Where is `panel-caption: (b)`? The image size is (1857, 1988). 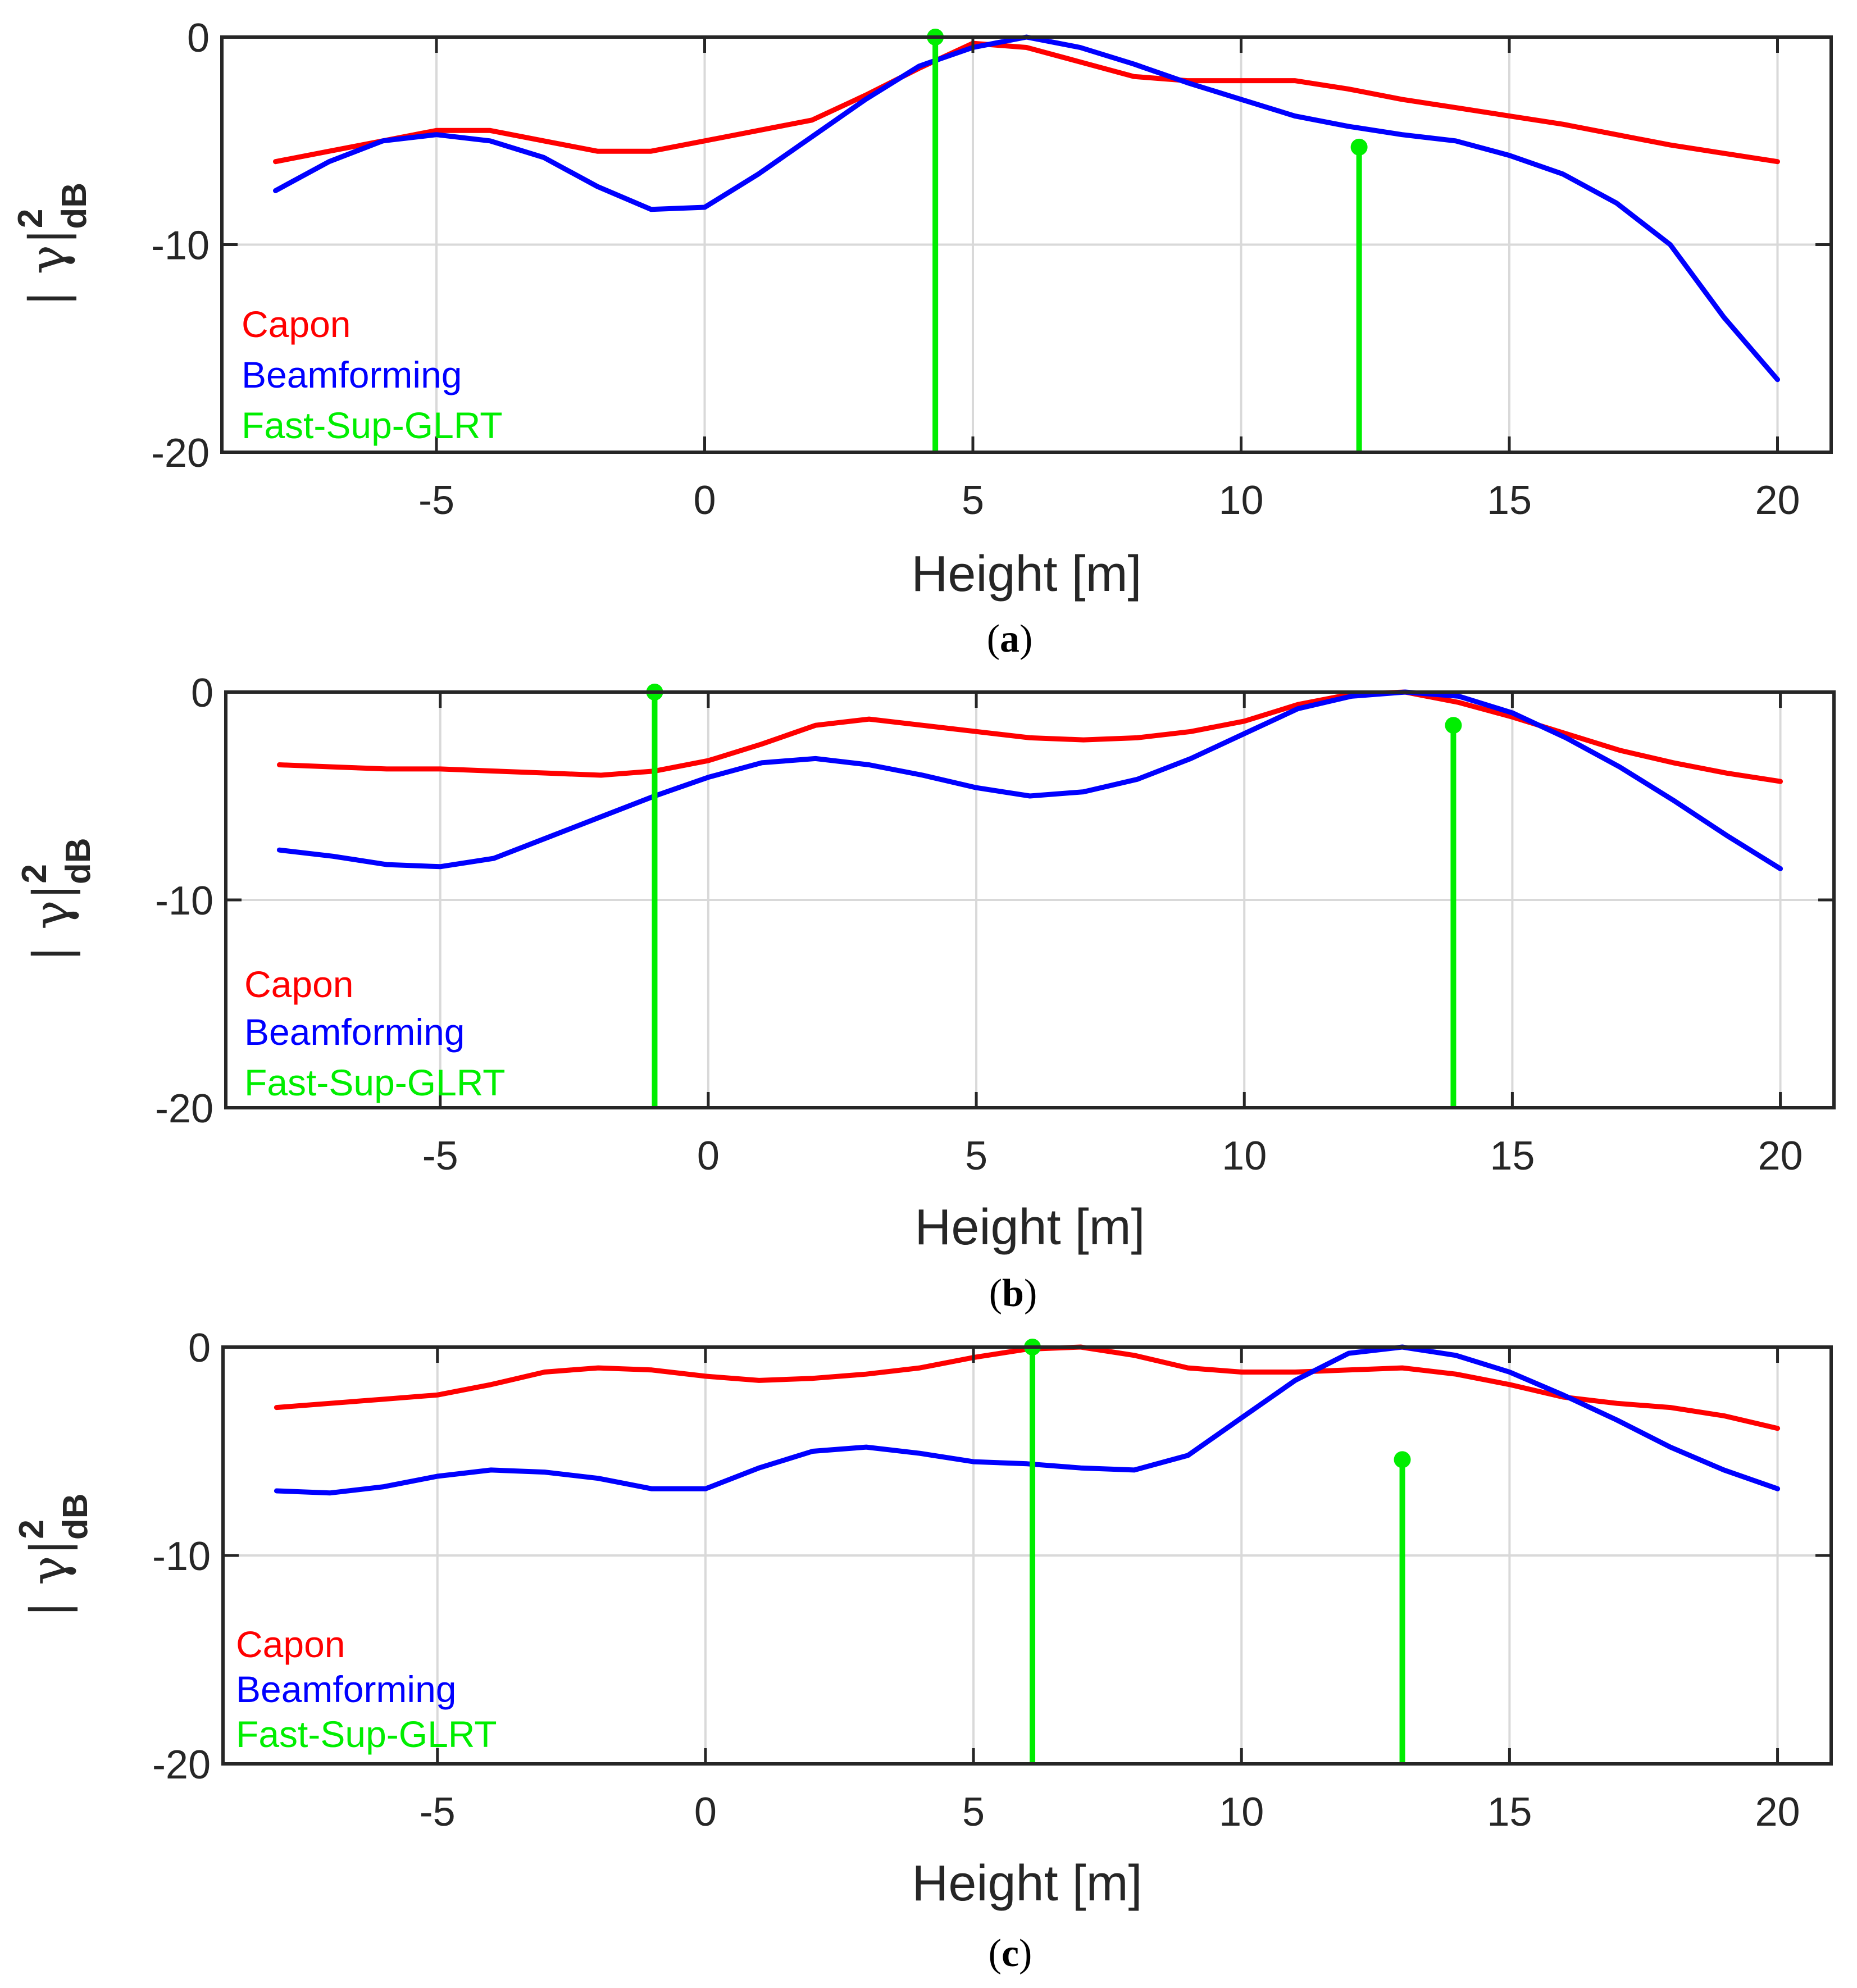 panel-caption: (b) is located at coordinates (1013, 1294).